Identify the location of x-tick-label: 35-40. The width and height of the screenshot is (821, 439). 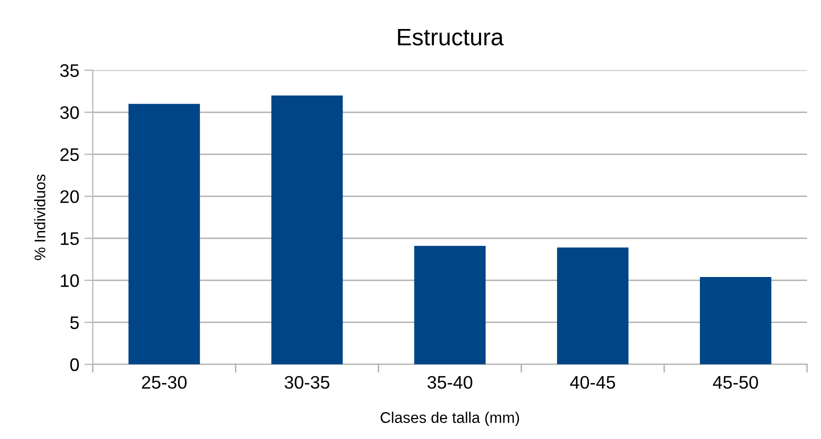
(450, 382).